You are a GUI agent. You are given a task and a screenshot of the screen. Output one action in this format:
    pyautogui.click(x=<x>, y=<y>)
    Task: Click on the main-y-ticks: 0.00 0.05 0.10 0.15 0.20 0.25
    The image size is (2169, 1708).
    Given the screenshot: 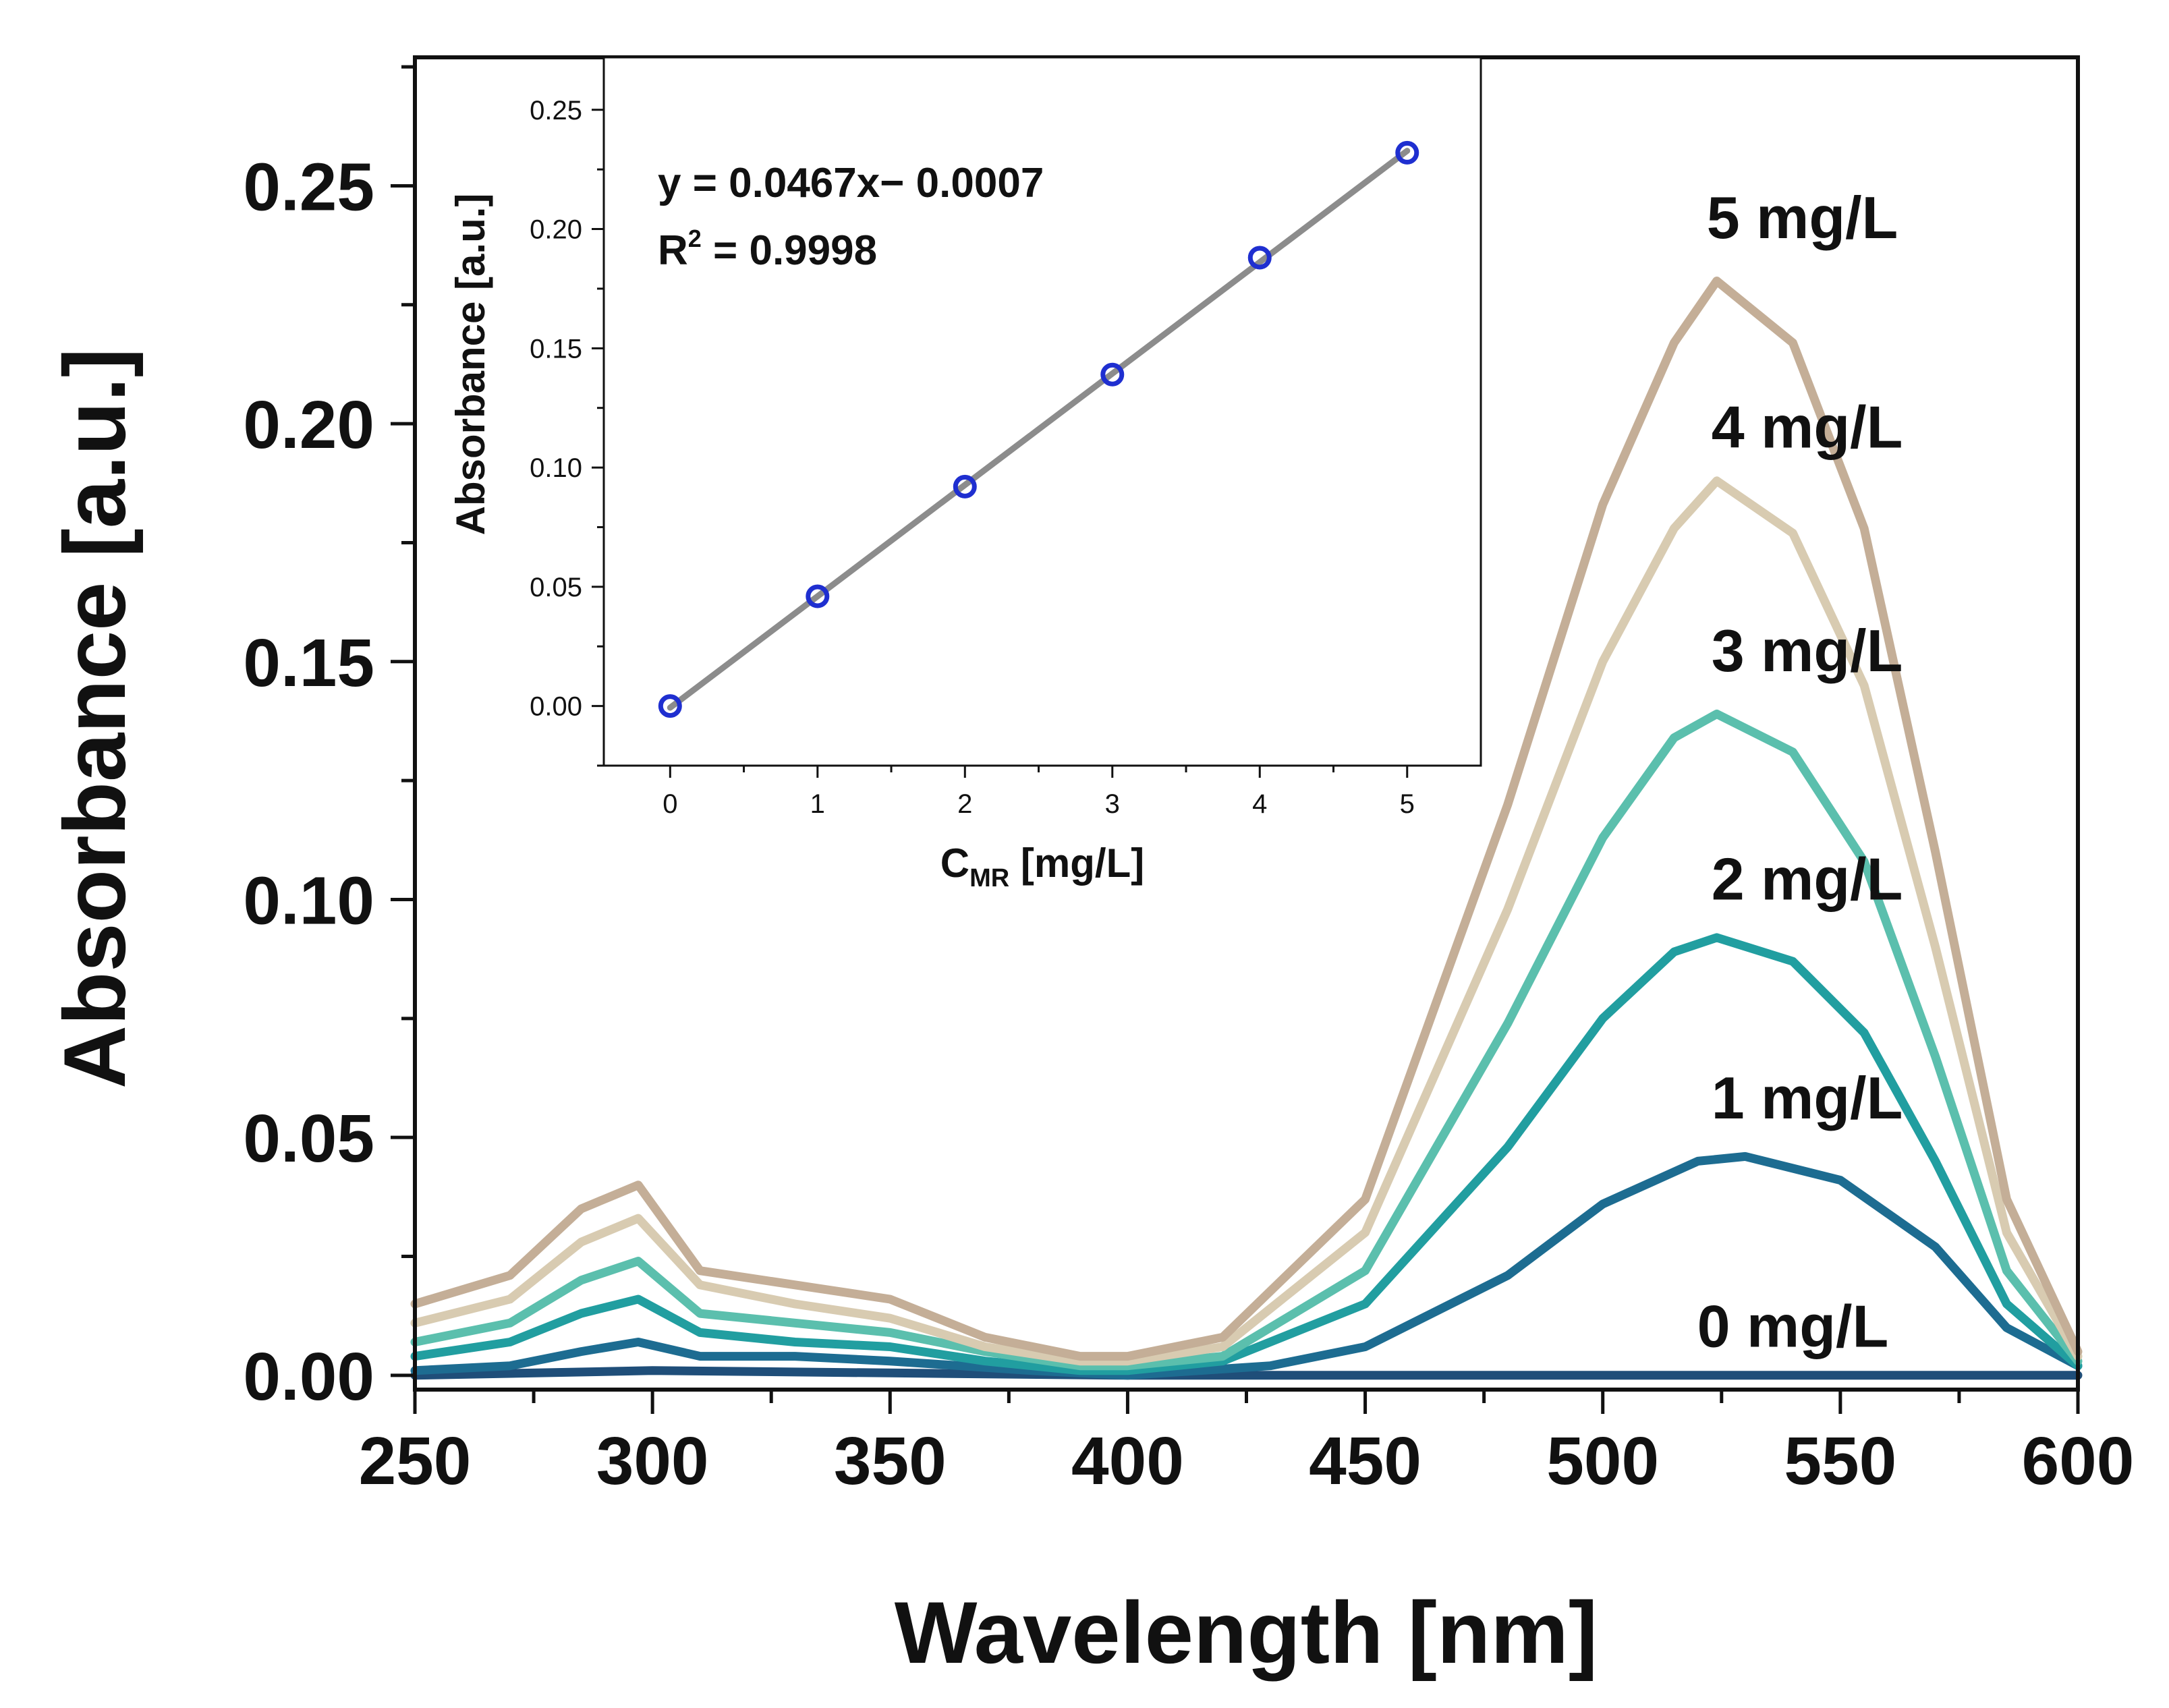 What is the action you would take?
    pyautogui.click(x=329, y=740)
    